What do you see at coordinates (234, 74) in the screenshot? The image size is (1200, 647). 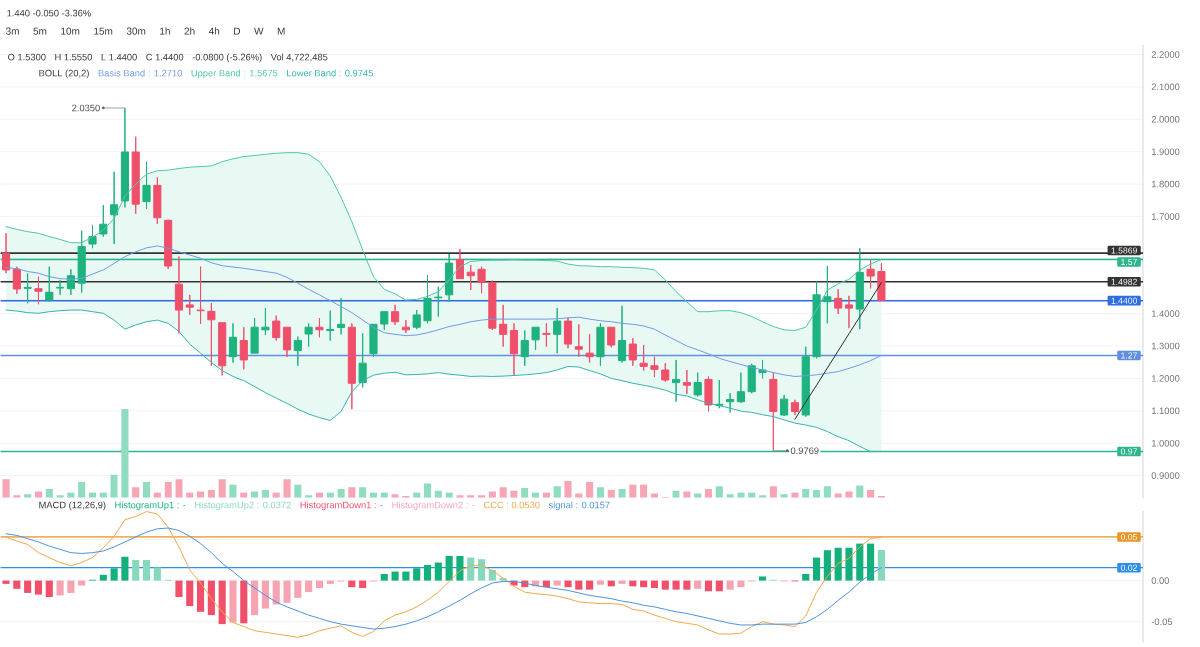 I see `text: Upper Band : 1.5675` at bounding box center [234, 74].